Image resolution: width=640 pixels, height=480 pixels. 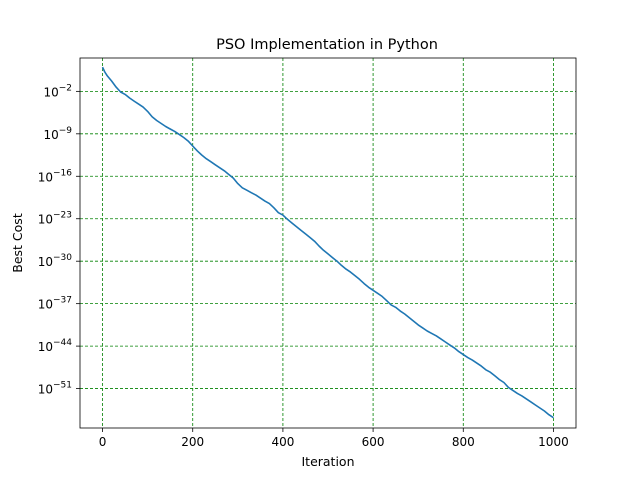 What do you see at coordinates (57, 91) in the screenshot?
I see `y-tick-label: 10⁻²` at bounding box center [57, 91].